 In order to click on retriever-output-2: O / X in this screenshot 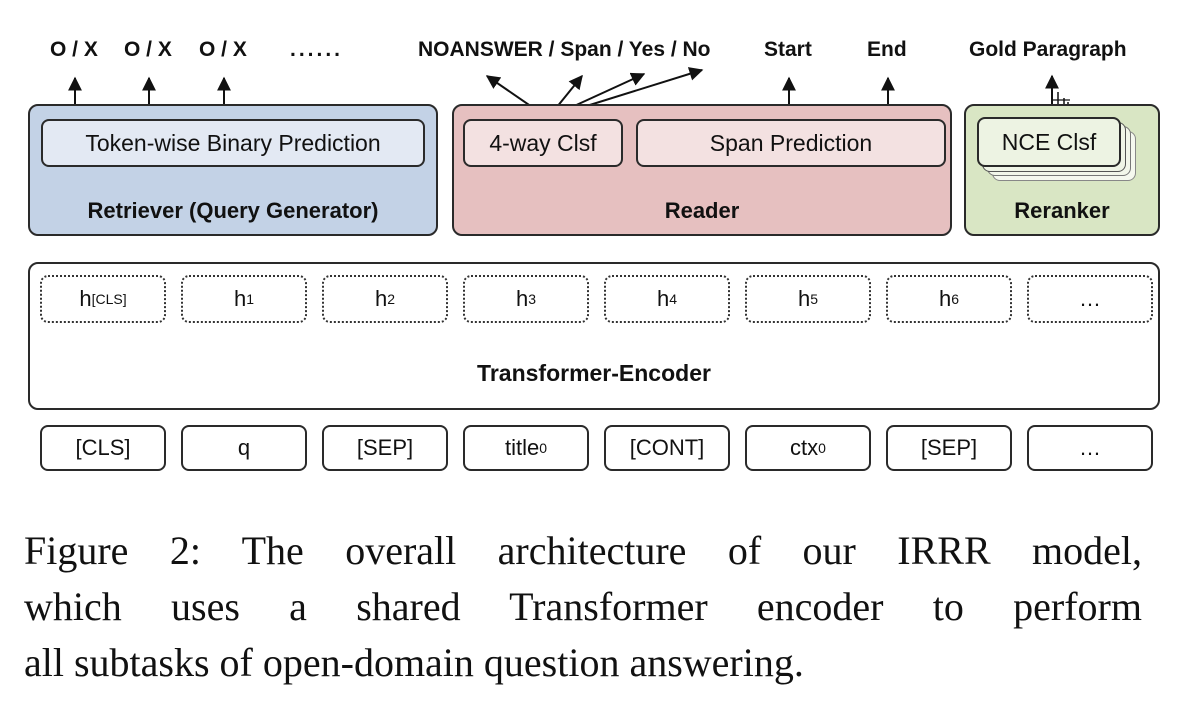, I will do `click(148, 49)`.